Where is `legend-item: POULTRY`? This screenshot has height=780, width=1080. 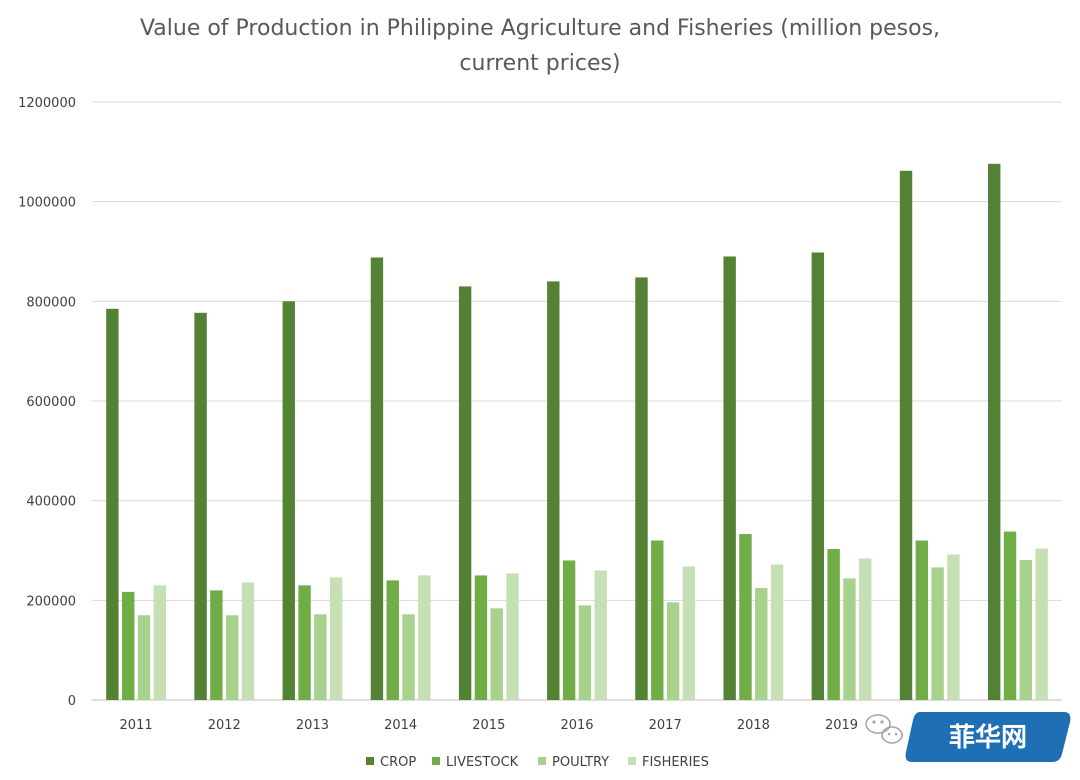
legend-item: POULTRY is located at coordinates (573, 762).